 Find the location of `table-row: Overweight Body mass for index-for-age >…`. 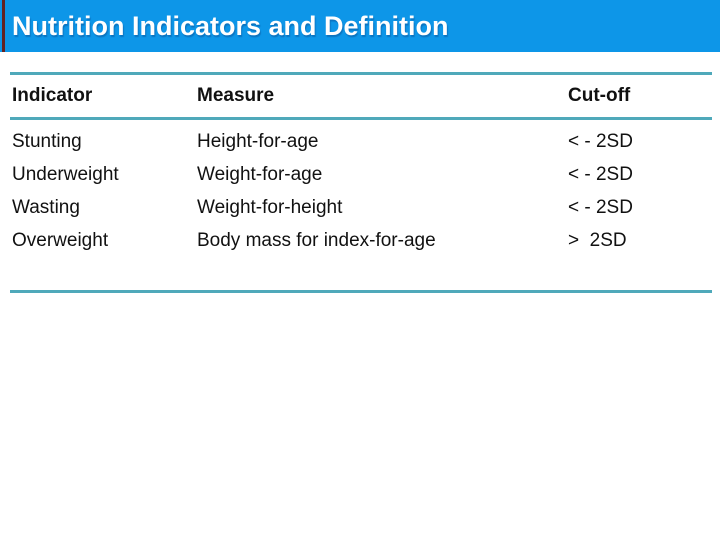

table-row: Overweight Body mass for index-for-age >… is located at coordinates (361, 240).